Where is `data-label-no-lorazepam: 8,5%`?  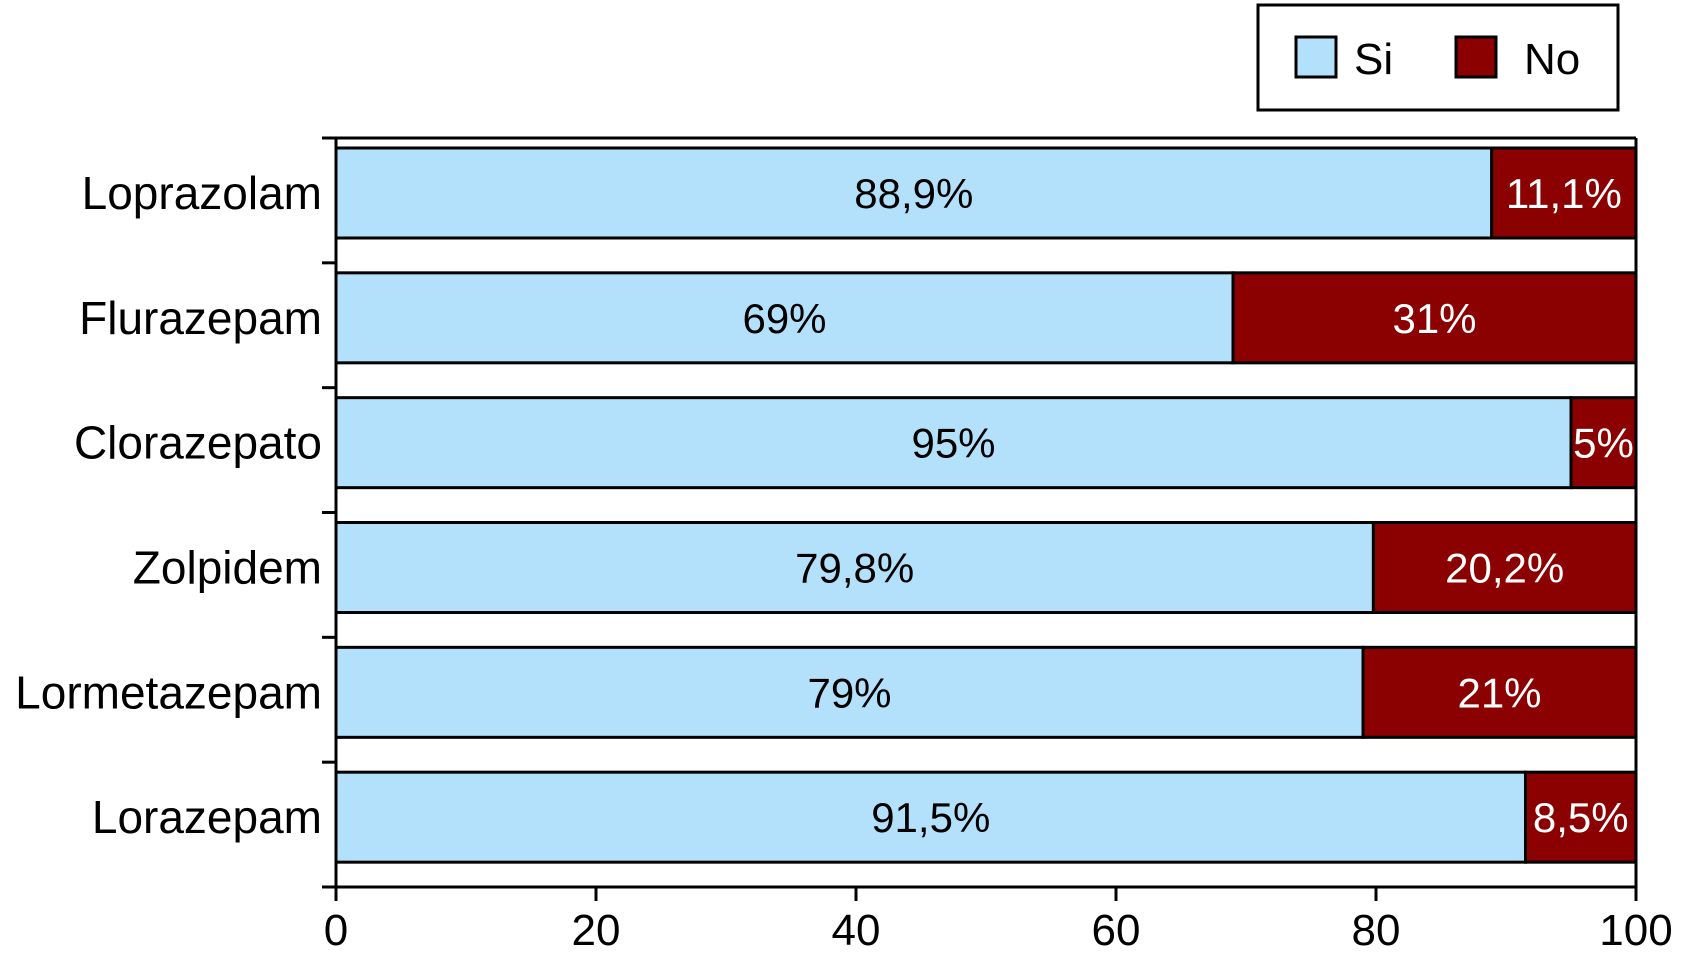
data-label-no-lorazepam: 8,5% is located at coordinates (1581, 817).